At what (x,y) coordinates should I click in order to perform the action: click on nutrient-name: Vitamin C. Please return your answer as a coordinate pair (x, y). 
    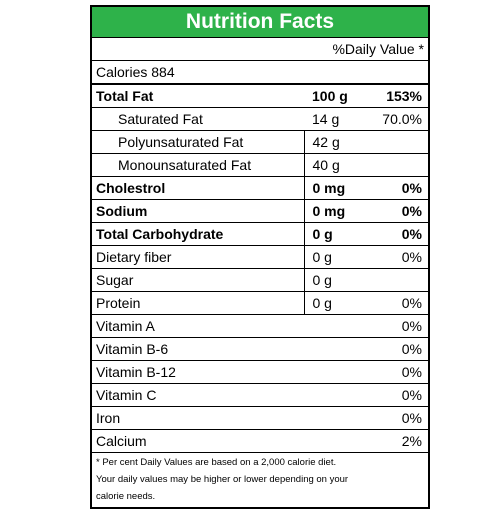
    Looking at the image, I should click on (198, 395).